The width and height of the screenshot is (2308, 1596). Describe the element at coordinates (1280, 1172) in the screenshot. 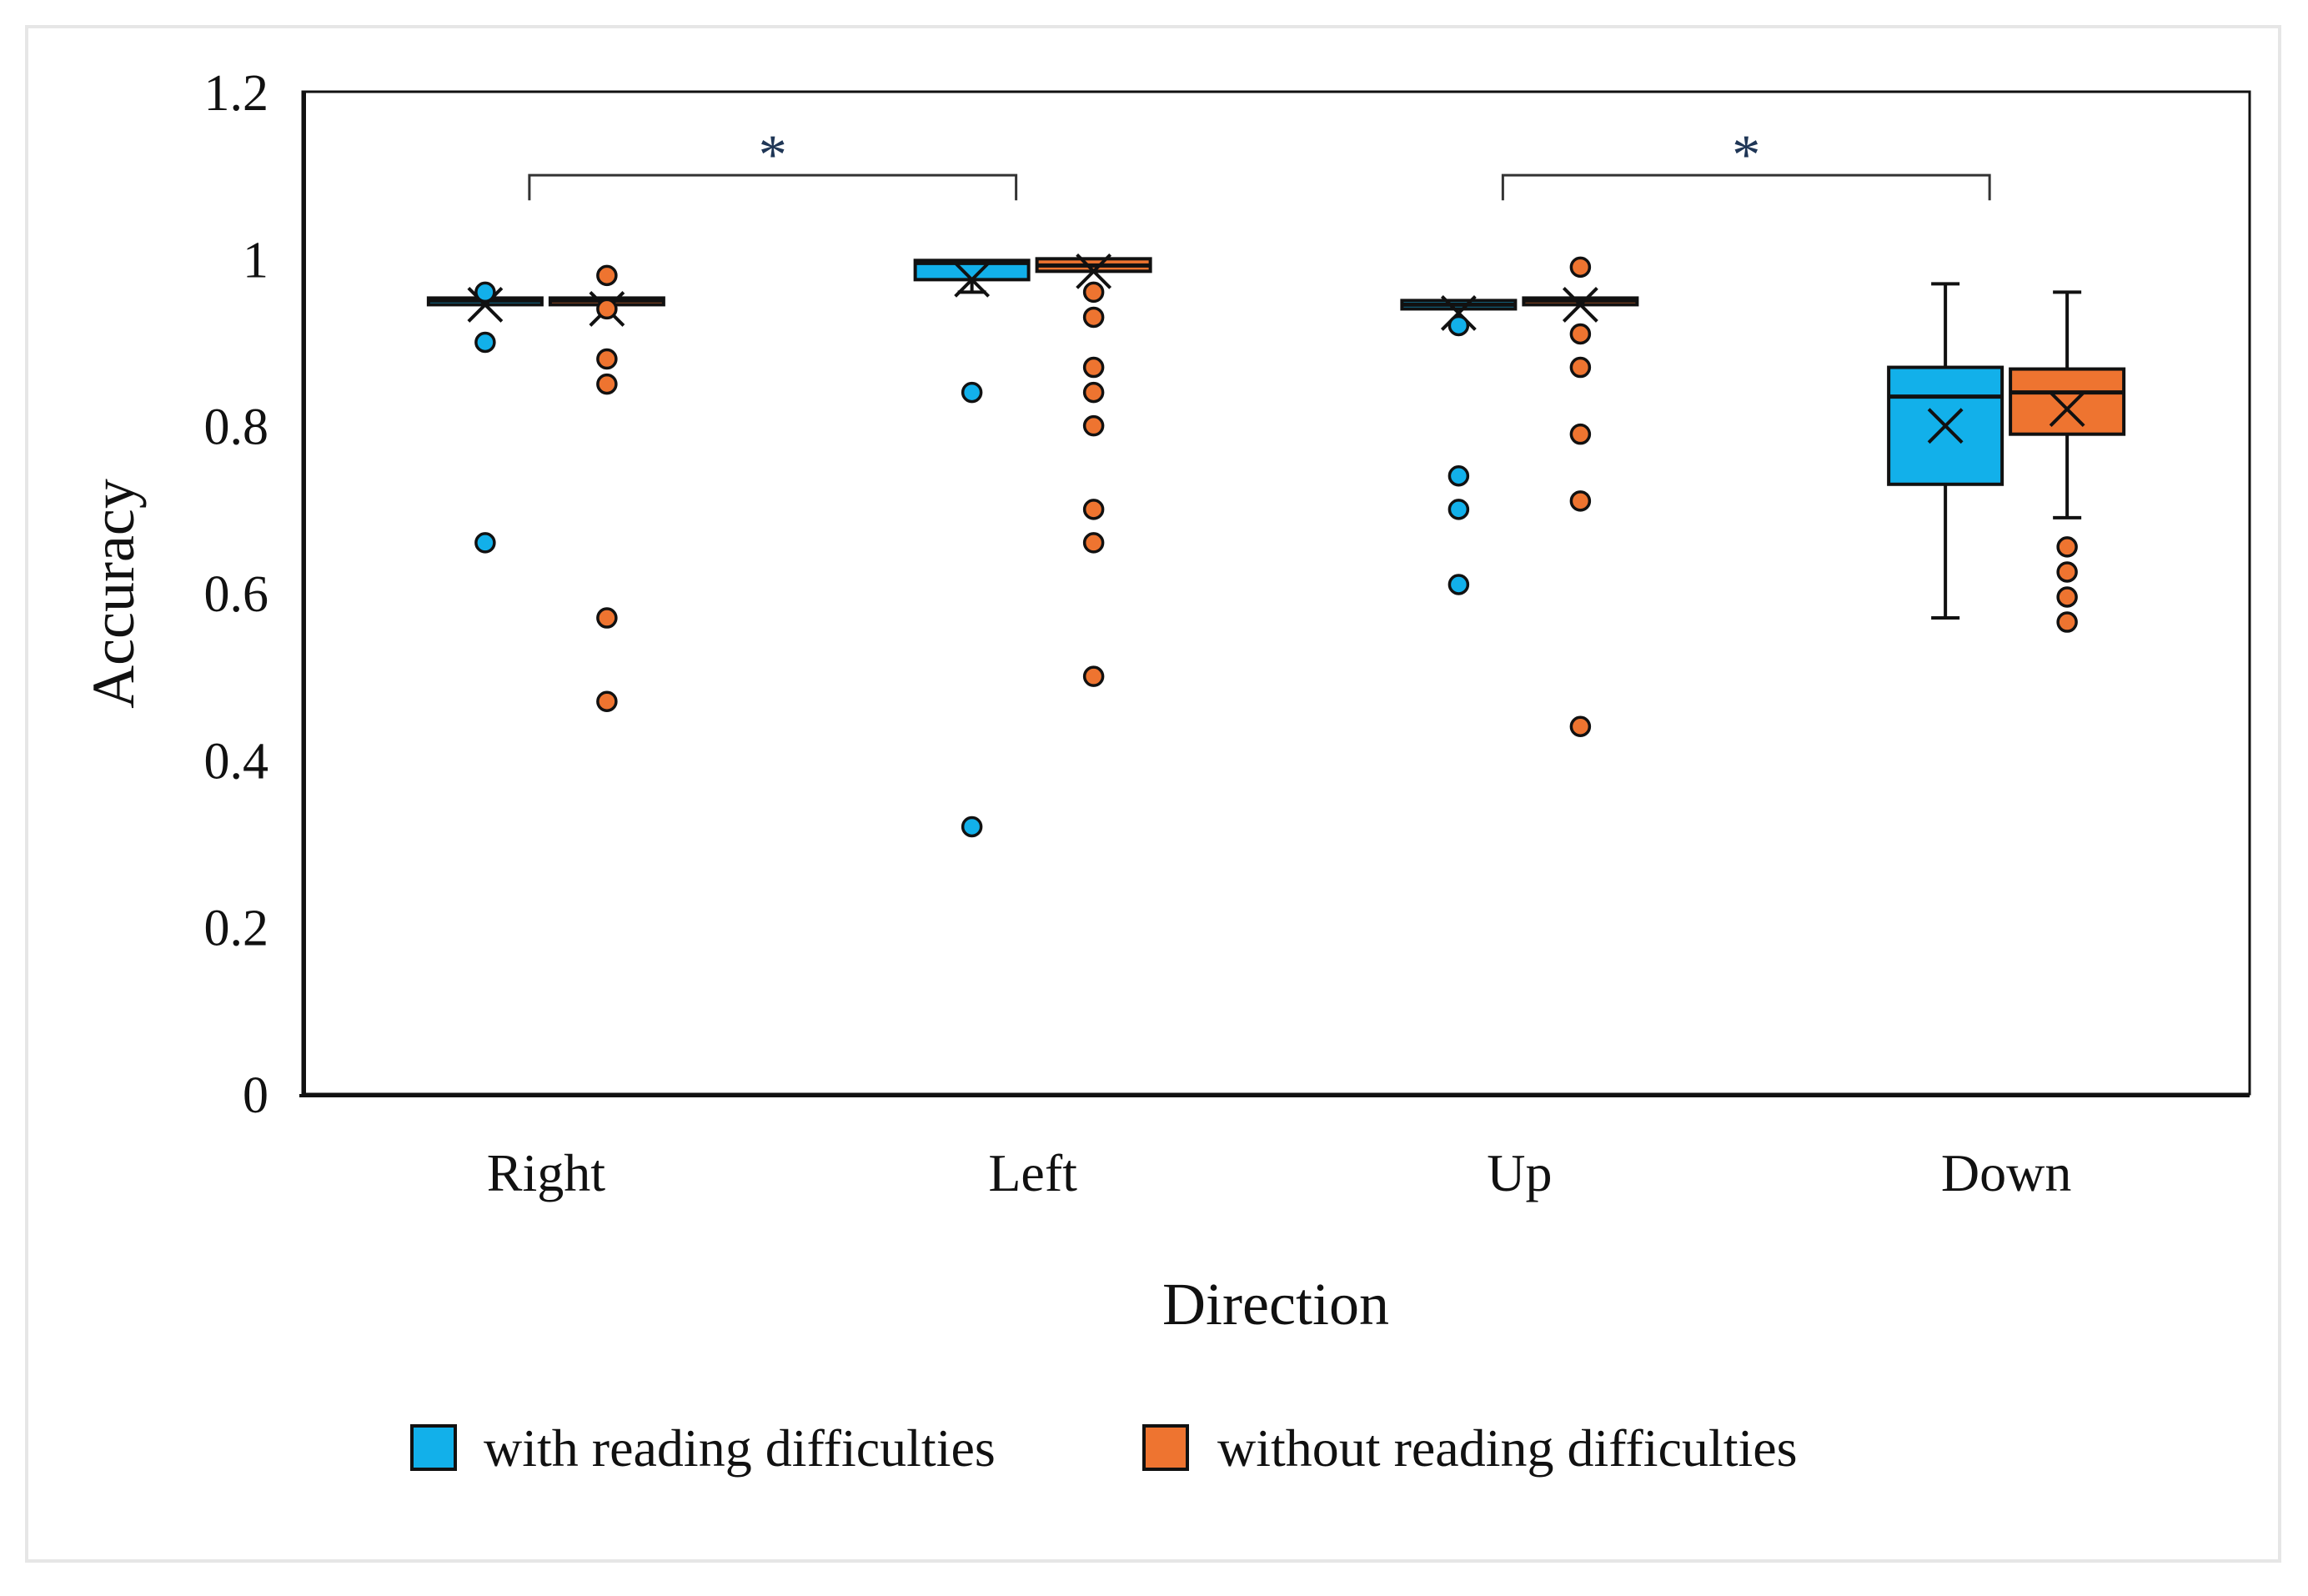

I see `x-axis: Right Left Up Down` at that location.